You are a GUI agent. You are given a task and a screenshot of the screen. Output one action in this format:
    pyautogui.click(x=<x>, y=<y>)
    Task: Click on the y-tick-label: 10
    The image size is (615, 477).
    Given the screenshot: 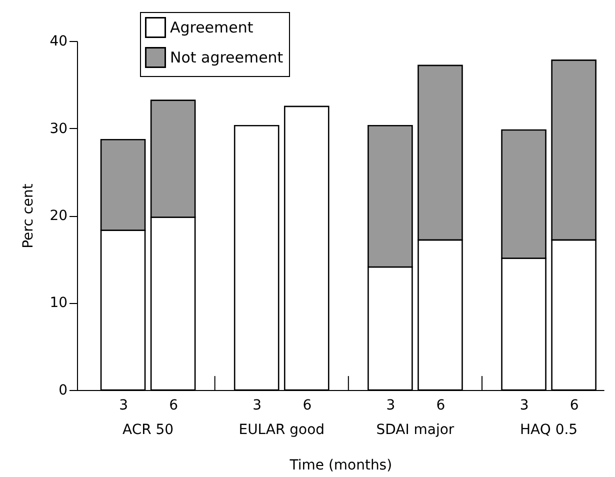 What is the action you would take?
    pyautogui.click(x=59, y=303)
    